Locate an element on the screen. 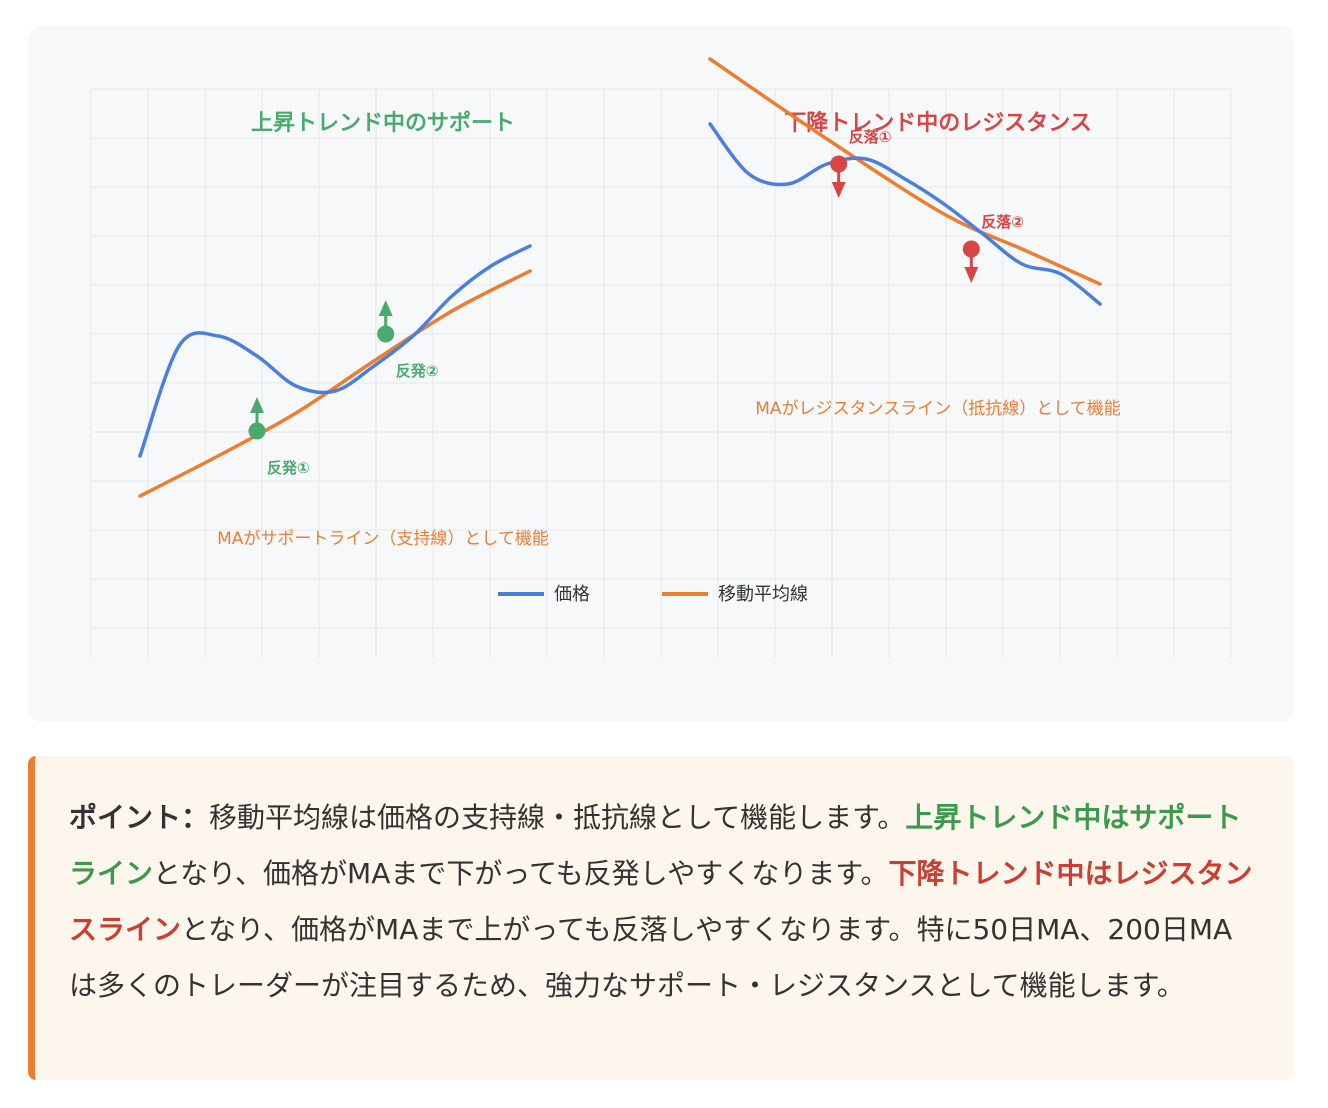  uptrend-support-highlight: 上昇トレンド中はサポートライン is located at coordinates (655, 845).